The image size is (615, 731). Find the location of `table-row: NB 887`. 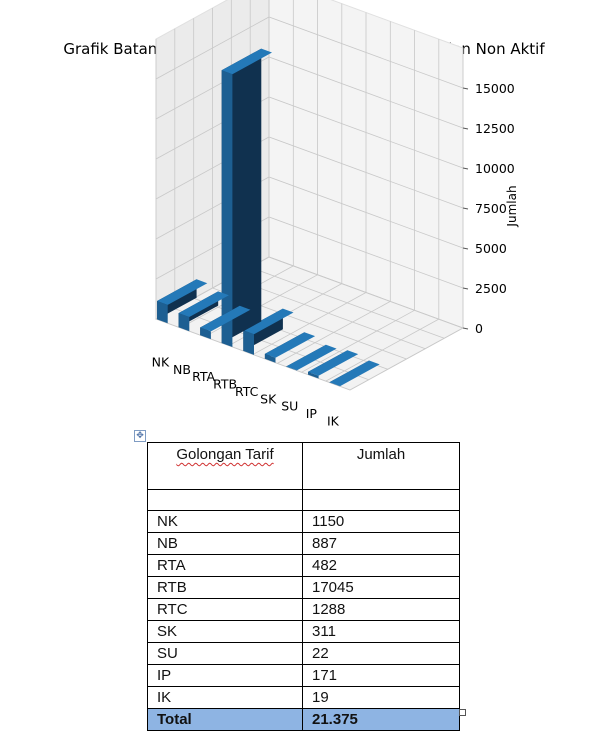

table-row: NB 887 is located at coordinates (303, 543).